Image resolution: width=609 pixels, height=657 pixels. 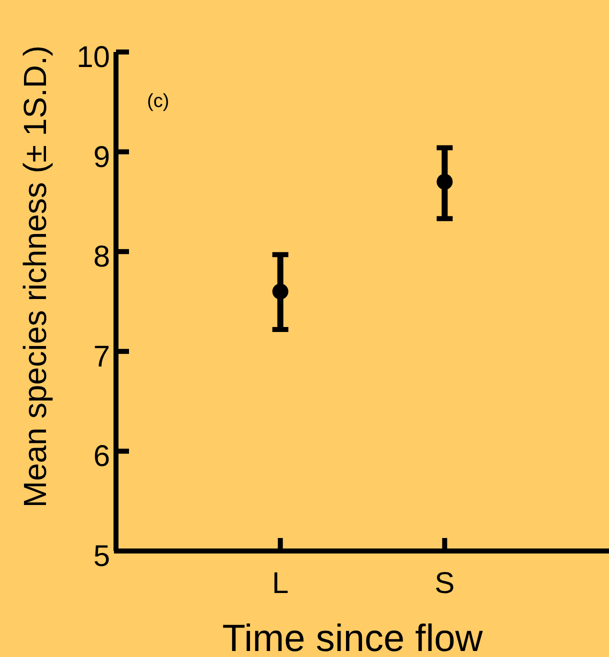 What do you see at coordinates (353, 637) in the screenshot?
I see `x-axis-title: Time since flow` at bounding box center [353, 637].